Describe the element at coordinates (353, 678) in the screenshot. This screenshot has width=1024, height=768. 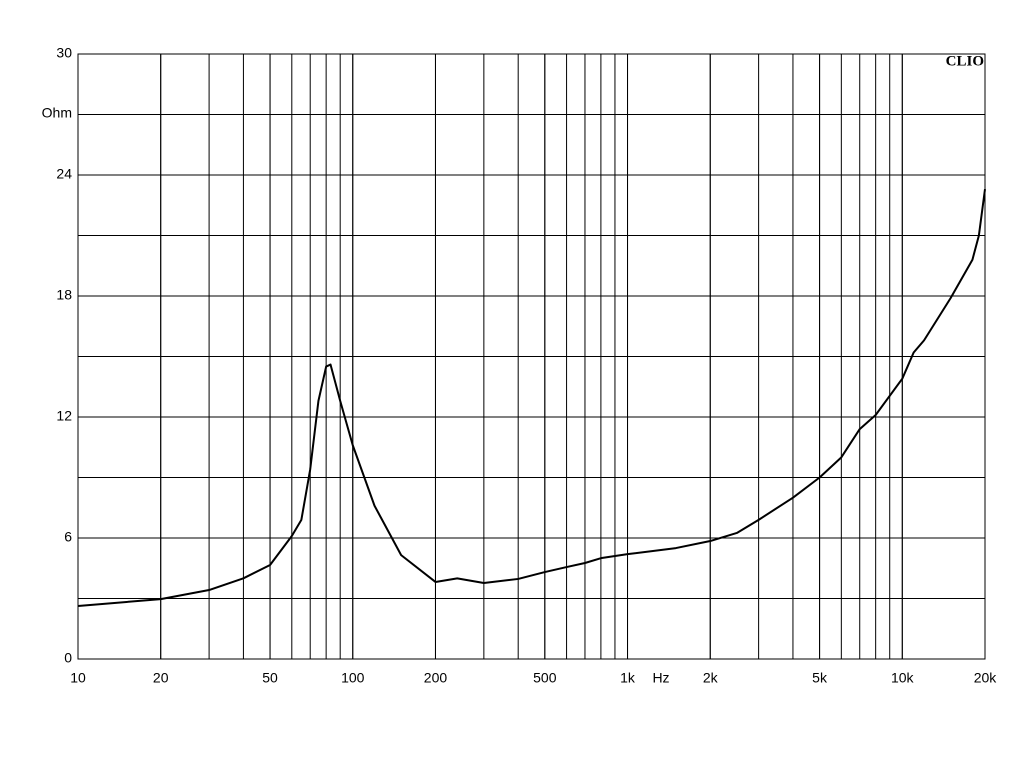
I see `x-tick-label: 100` at that location.